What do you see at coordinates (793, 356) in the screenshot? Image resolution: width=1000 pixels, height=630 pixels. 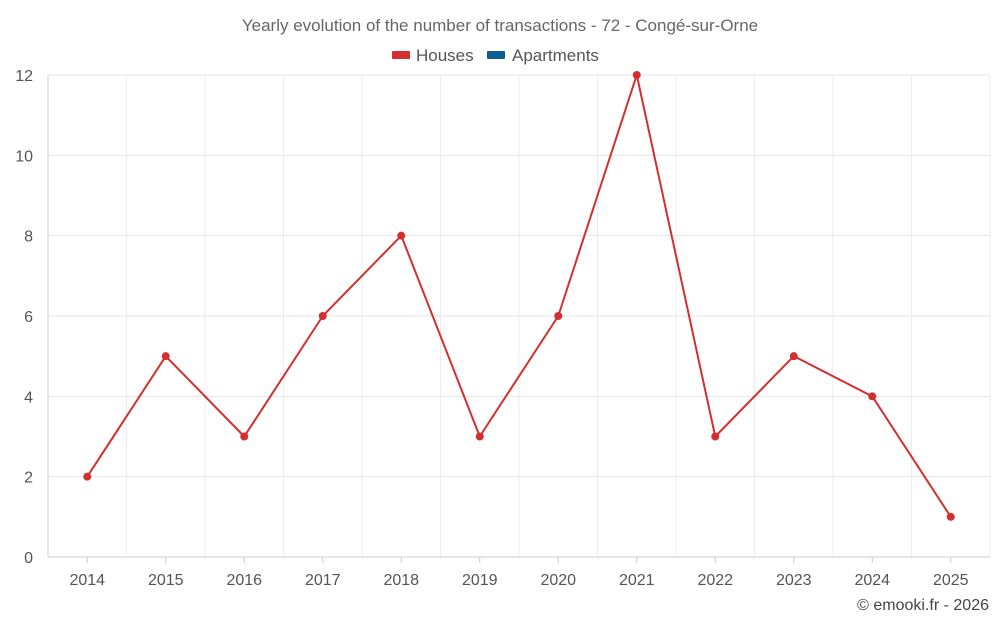 I see `data-point-houses-2023` at bounding box center [793, 356].